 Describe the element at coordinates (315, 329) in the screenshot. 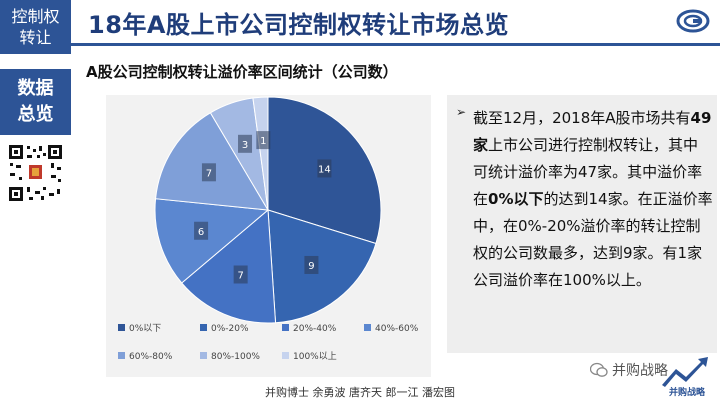

I see `legend-label: 20%-40%` at that location.